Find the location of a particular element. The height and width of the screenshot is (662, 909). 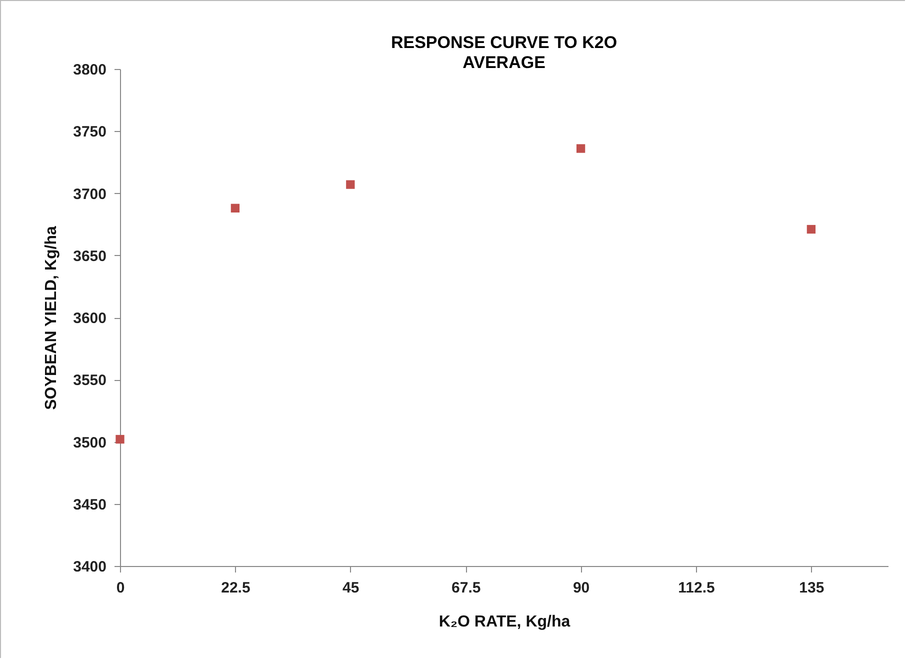

chart-title: RESPONSE CURVE TO K2O is located at coordinates (504, 42).